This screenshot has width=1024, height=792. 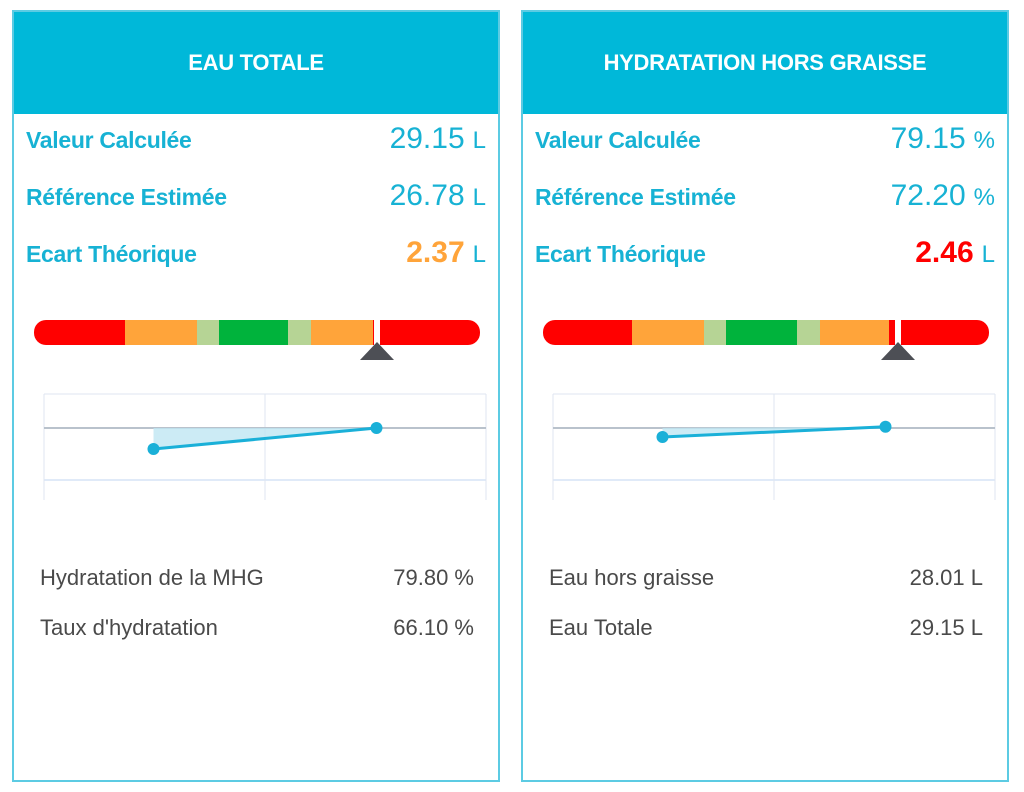 I want to click on extra-label: Eau Totale, so click(x=601, y=627).